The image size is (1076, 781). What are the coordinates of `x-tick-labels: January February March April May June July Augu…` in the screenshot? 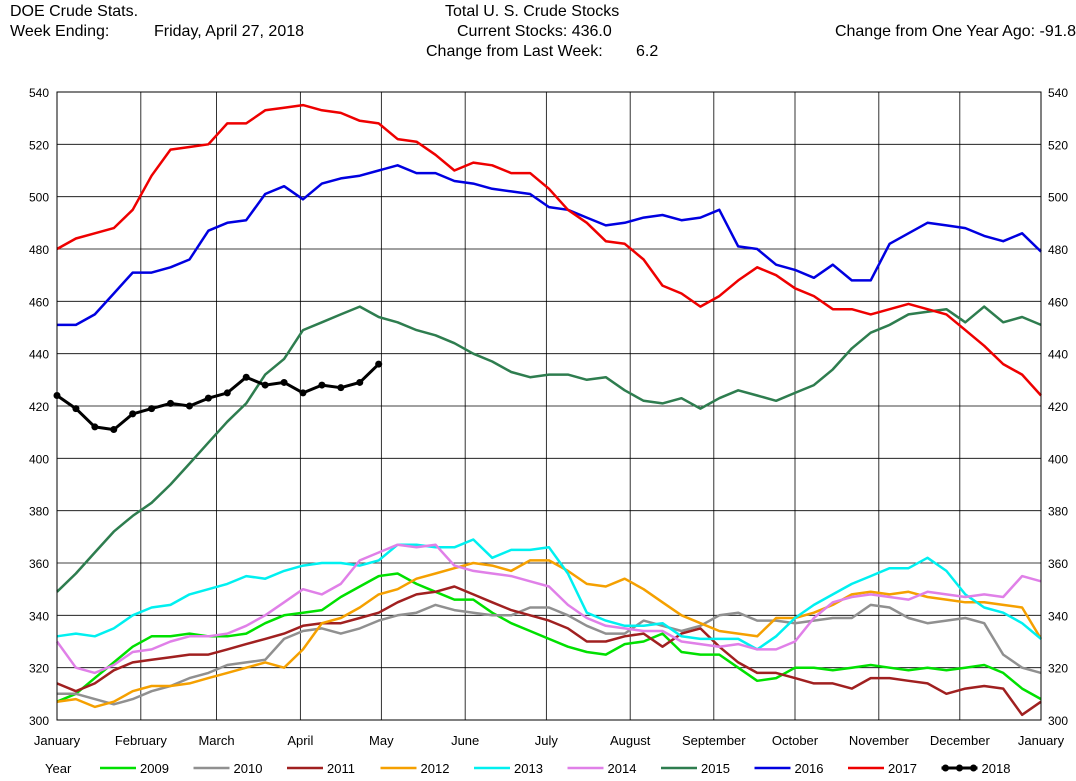 It's located at (549, 740).